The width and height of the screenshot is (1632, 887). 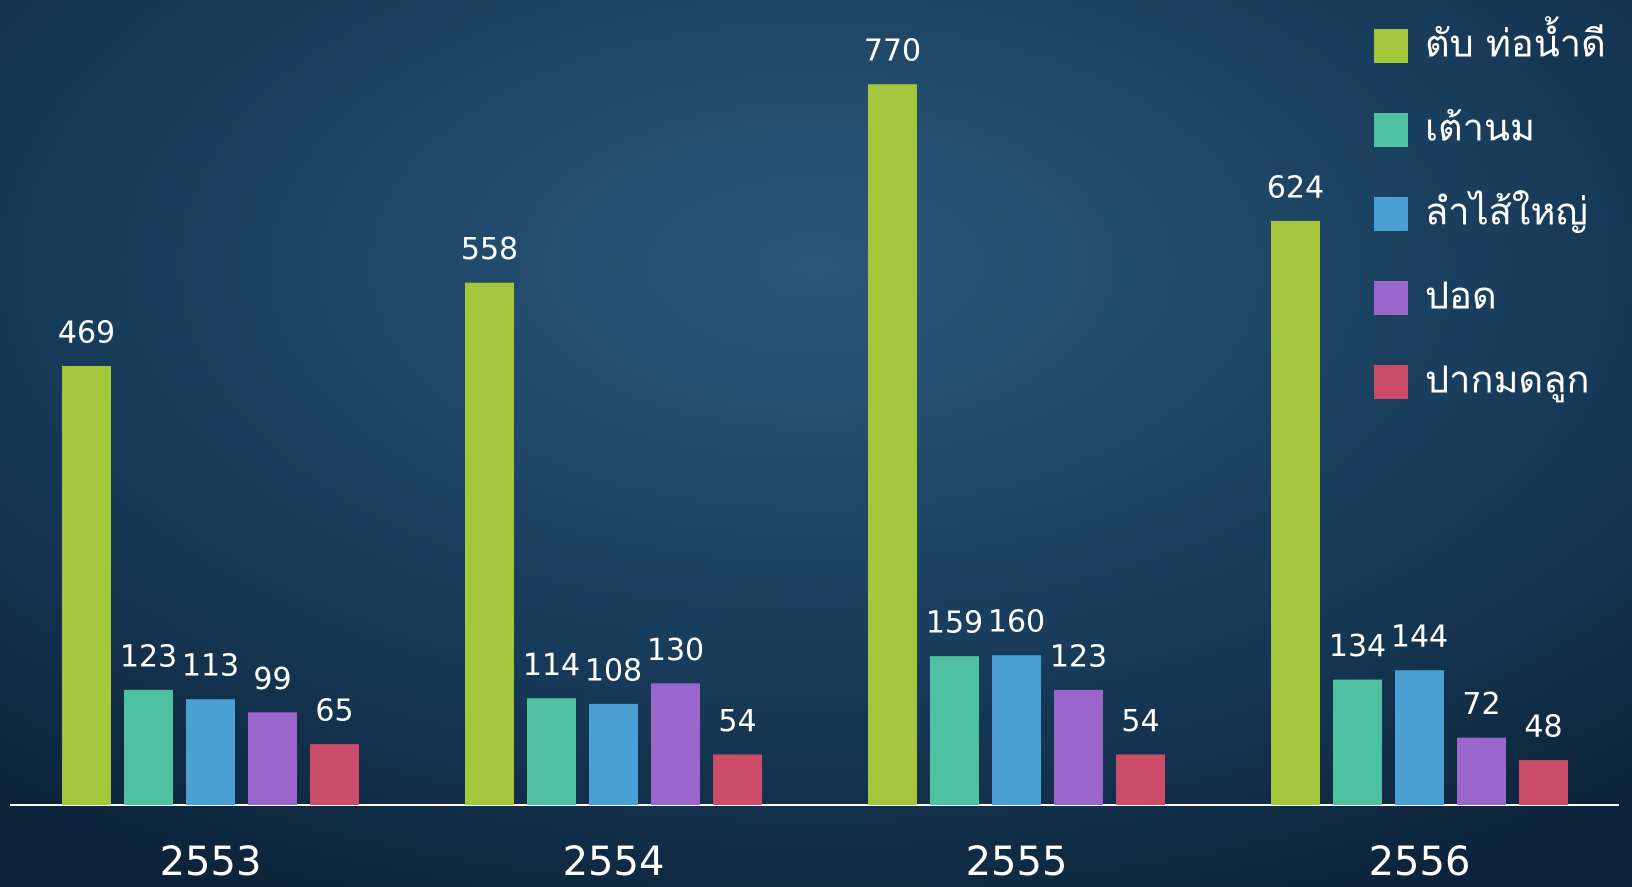 I want to click on data-label: 48, so click(x=1543, y=727).